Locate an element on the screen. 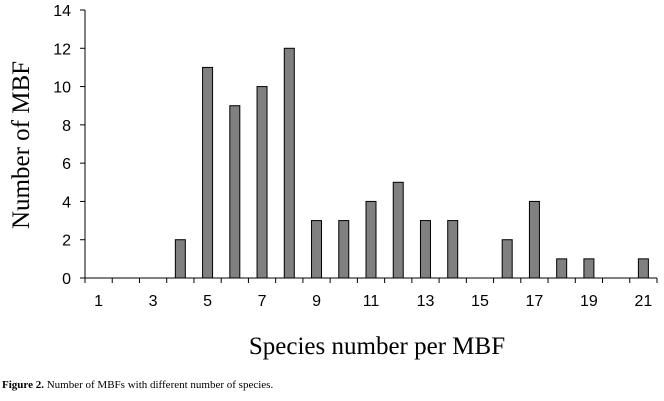 The width and height of the screenshot is (664, 401). x-tick-label: 1 is located at coordinates (98, 301).